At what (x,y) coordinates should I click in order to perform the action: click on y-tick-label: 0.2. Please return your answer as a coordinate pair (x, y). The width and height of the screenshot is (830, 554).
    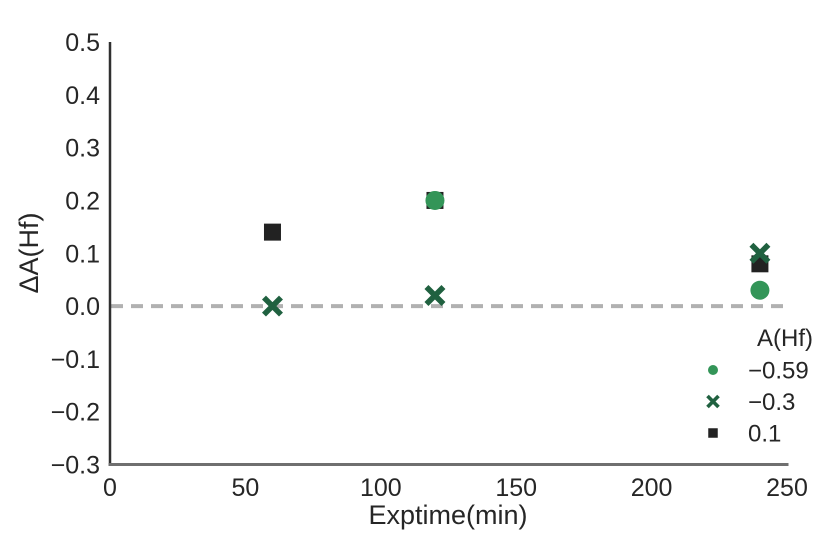
    Looking at the image, I should click on (82, 201).